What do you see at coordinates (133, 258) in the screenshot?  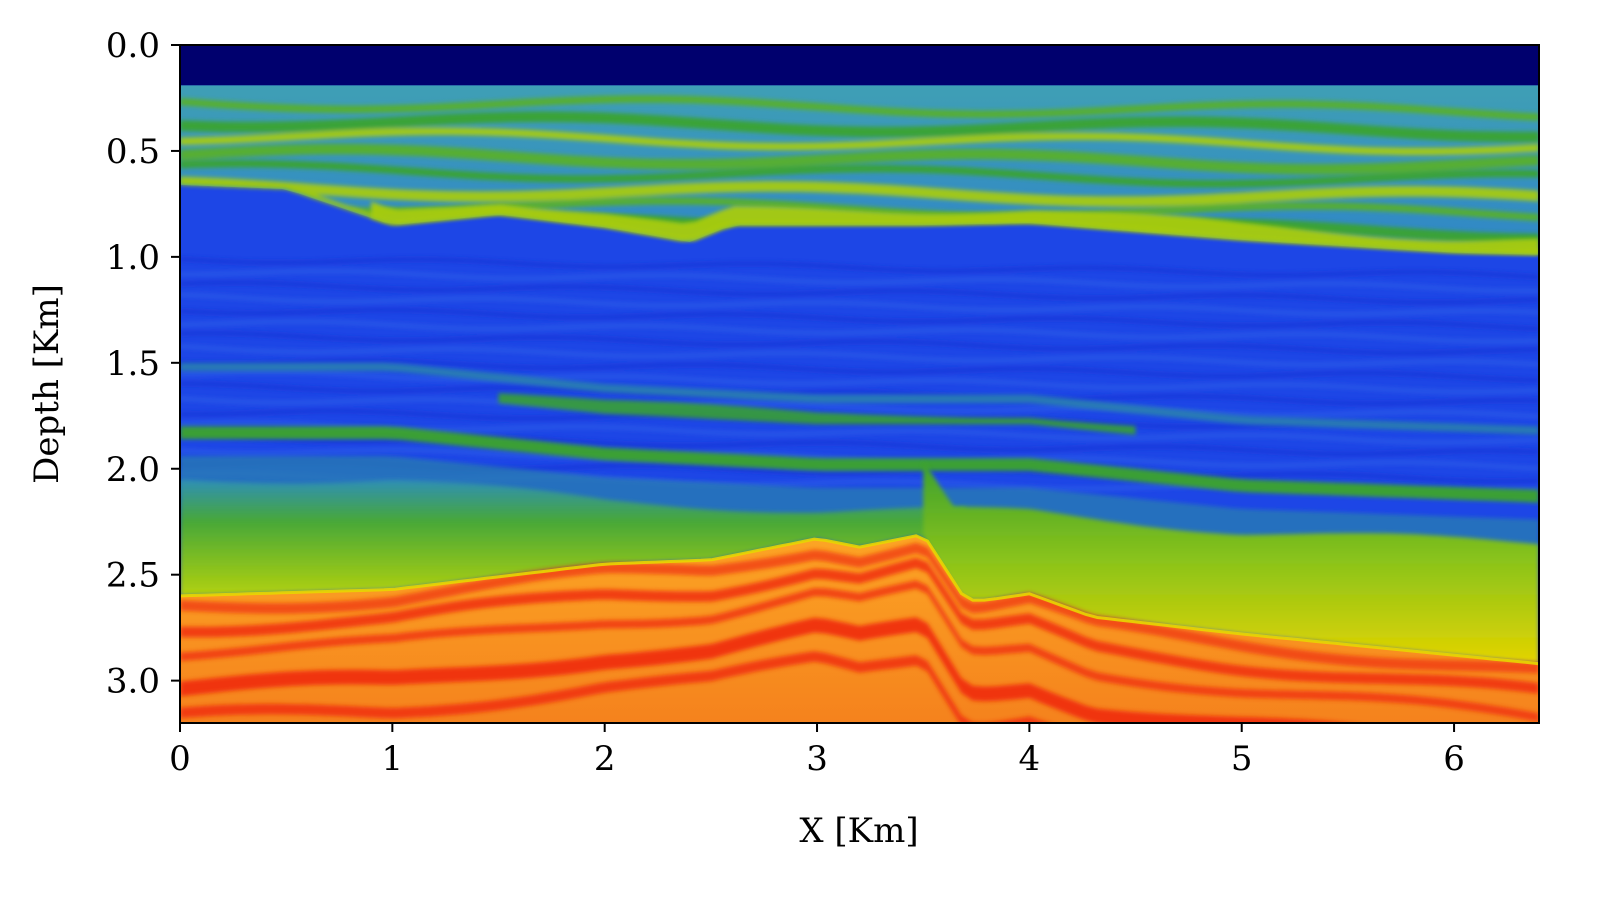 I see `y-tick-label: 1.0` at bounding box center [133, 258].